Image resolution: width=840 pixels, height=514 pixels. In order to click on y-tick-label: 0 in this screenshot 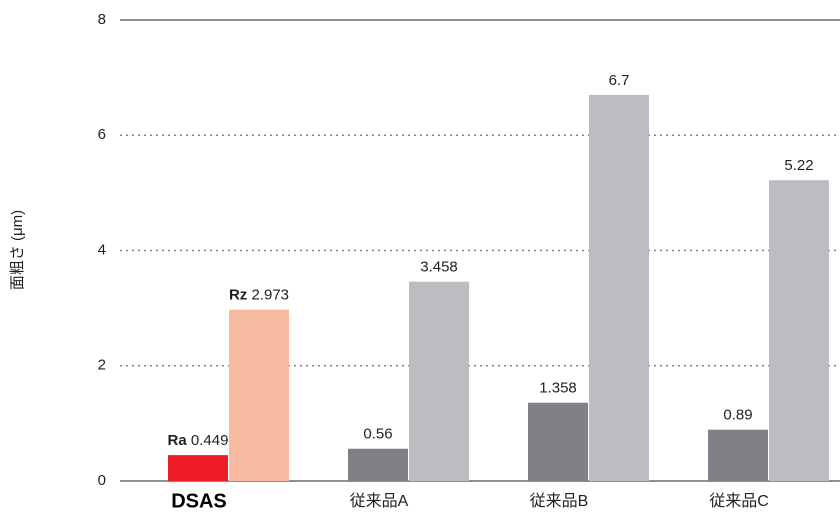, I will do `click(102, 480)`.